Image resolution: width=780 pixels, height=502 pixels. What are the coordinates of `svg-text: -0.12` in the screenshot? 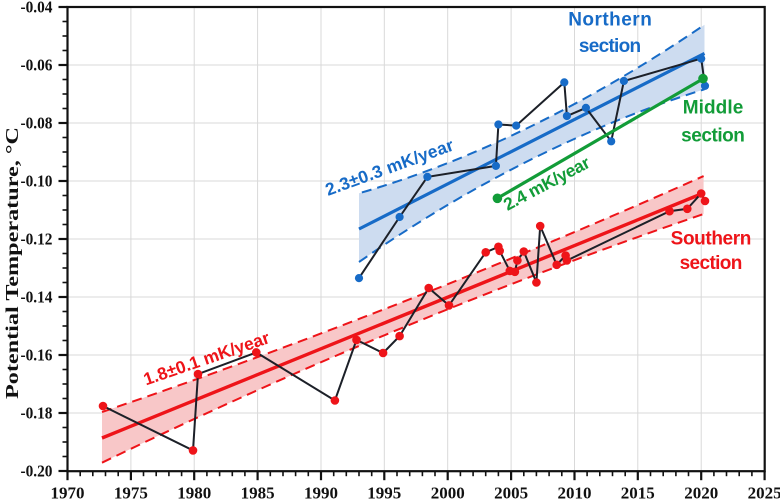 It's located at (37, 239).